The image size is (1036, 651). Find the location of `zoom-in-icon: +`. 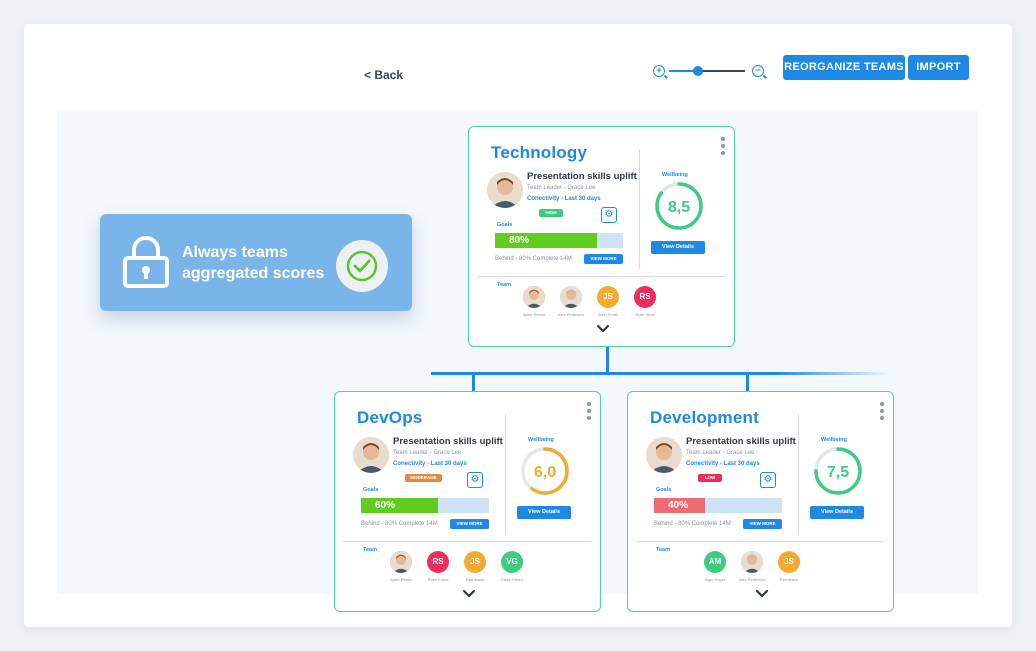

zoom-in-icon: + is located at coordinates (659, 71).